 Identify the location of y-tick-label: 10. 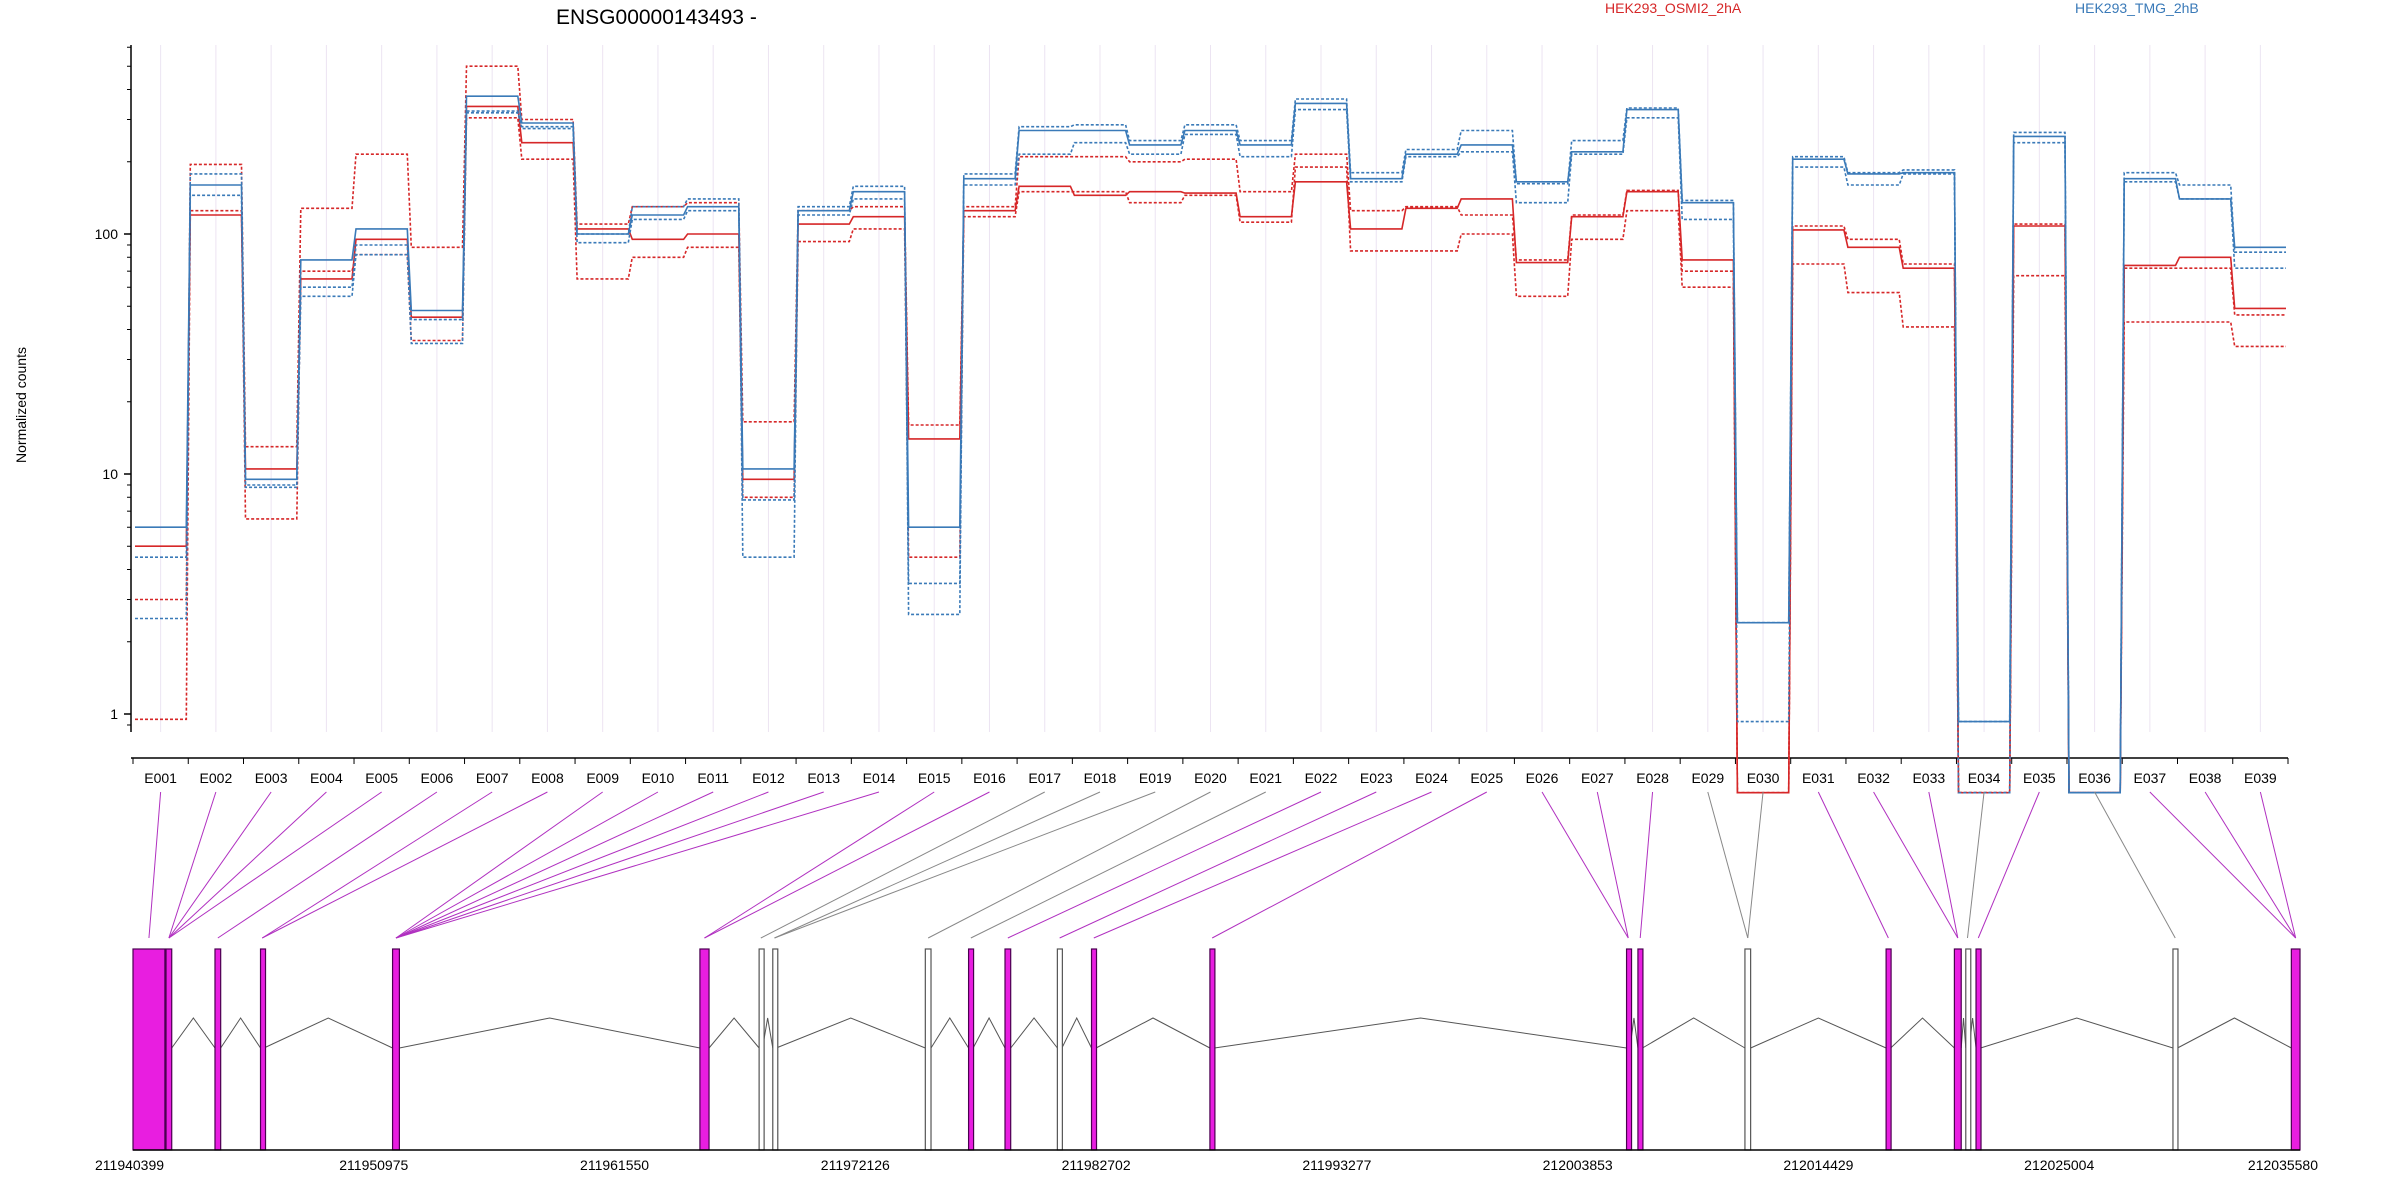
(110, 474).